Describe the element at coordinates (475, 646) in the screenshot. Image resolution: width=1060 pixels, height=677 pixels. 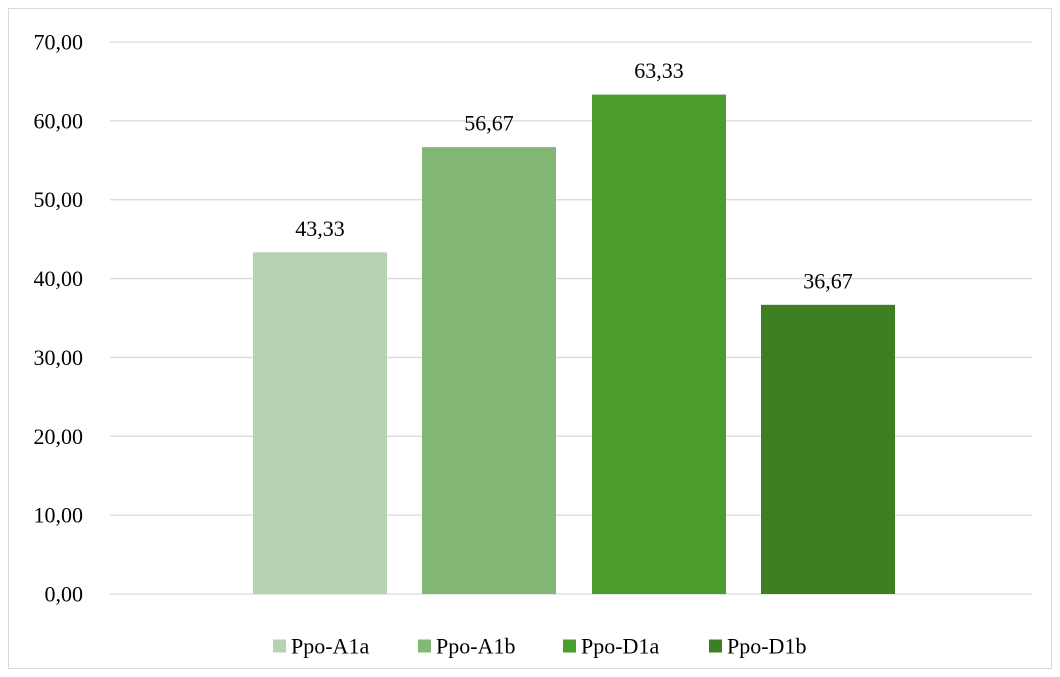
I see `legend-label: Ppo-A1b` at that location.